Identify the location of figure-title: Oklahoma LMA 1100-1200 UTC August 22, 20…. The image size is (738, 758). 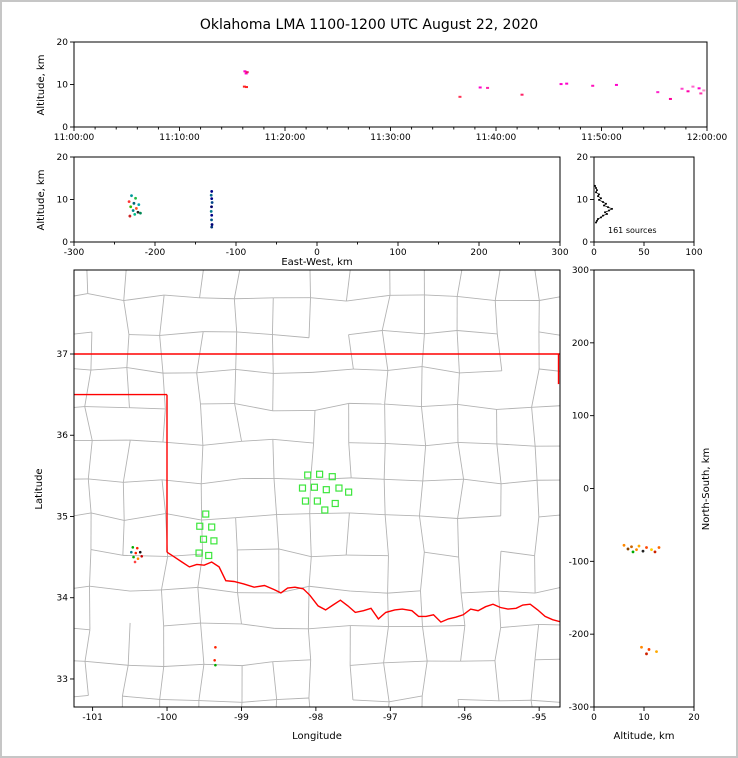
(369, 25).